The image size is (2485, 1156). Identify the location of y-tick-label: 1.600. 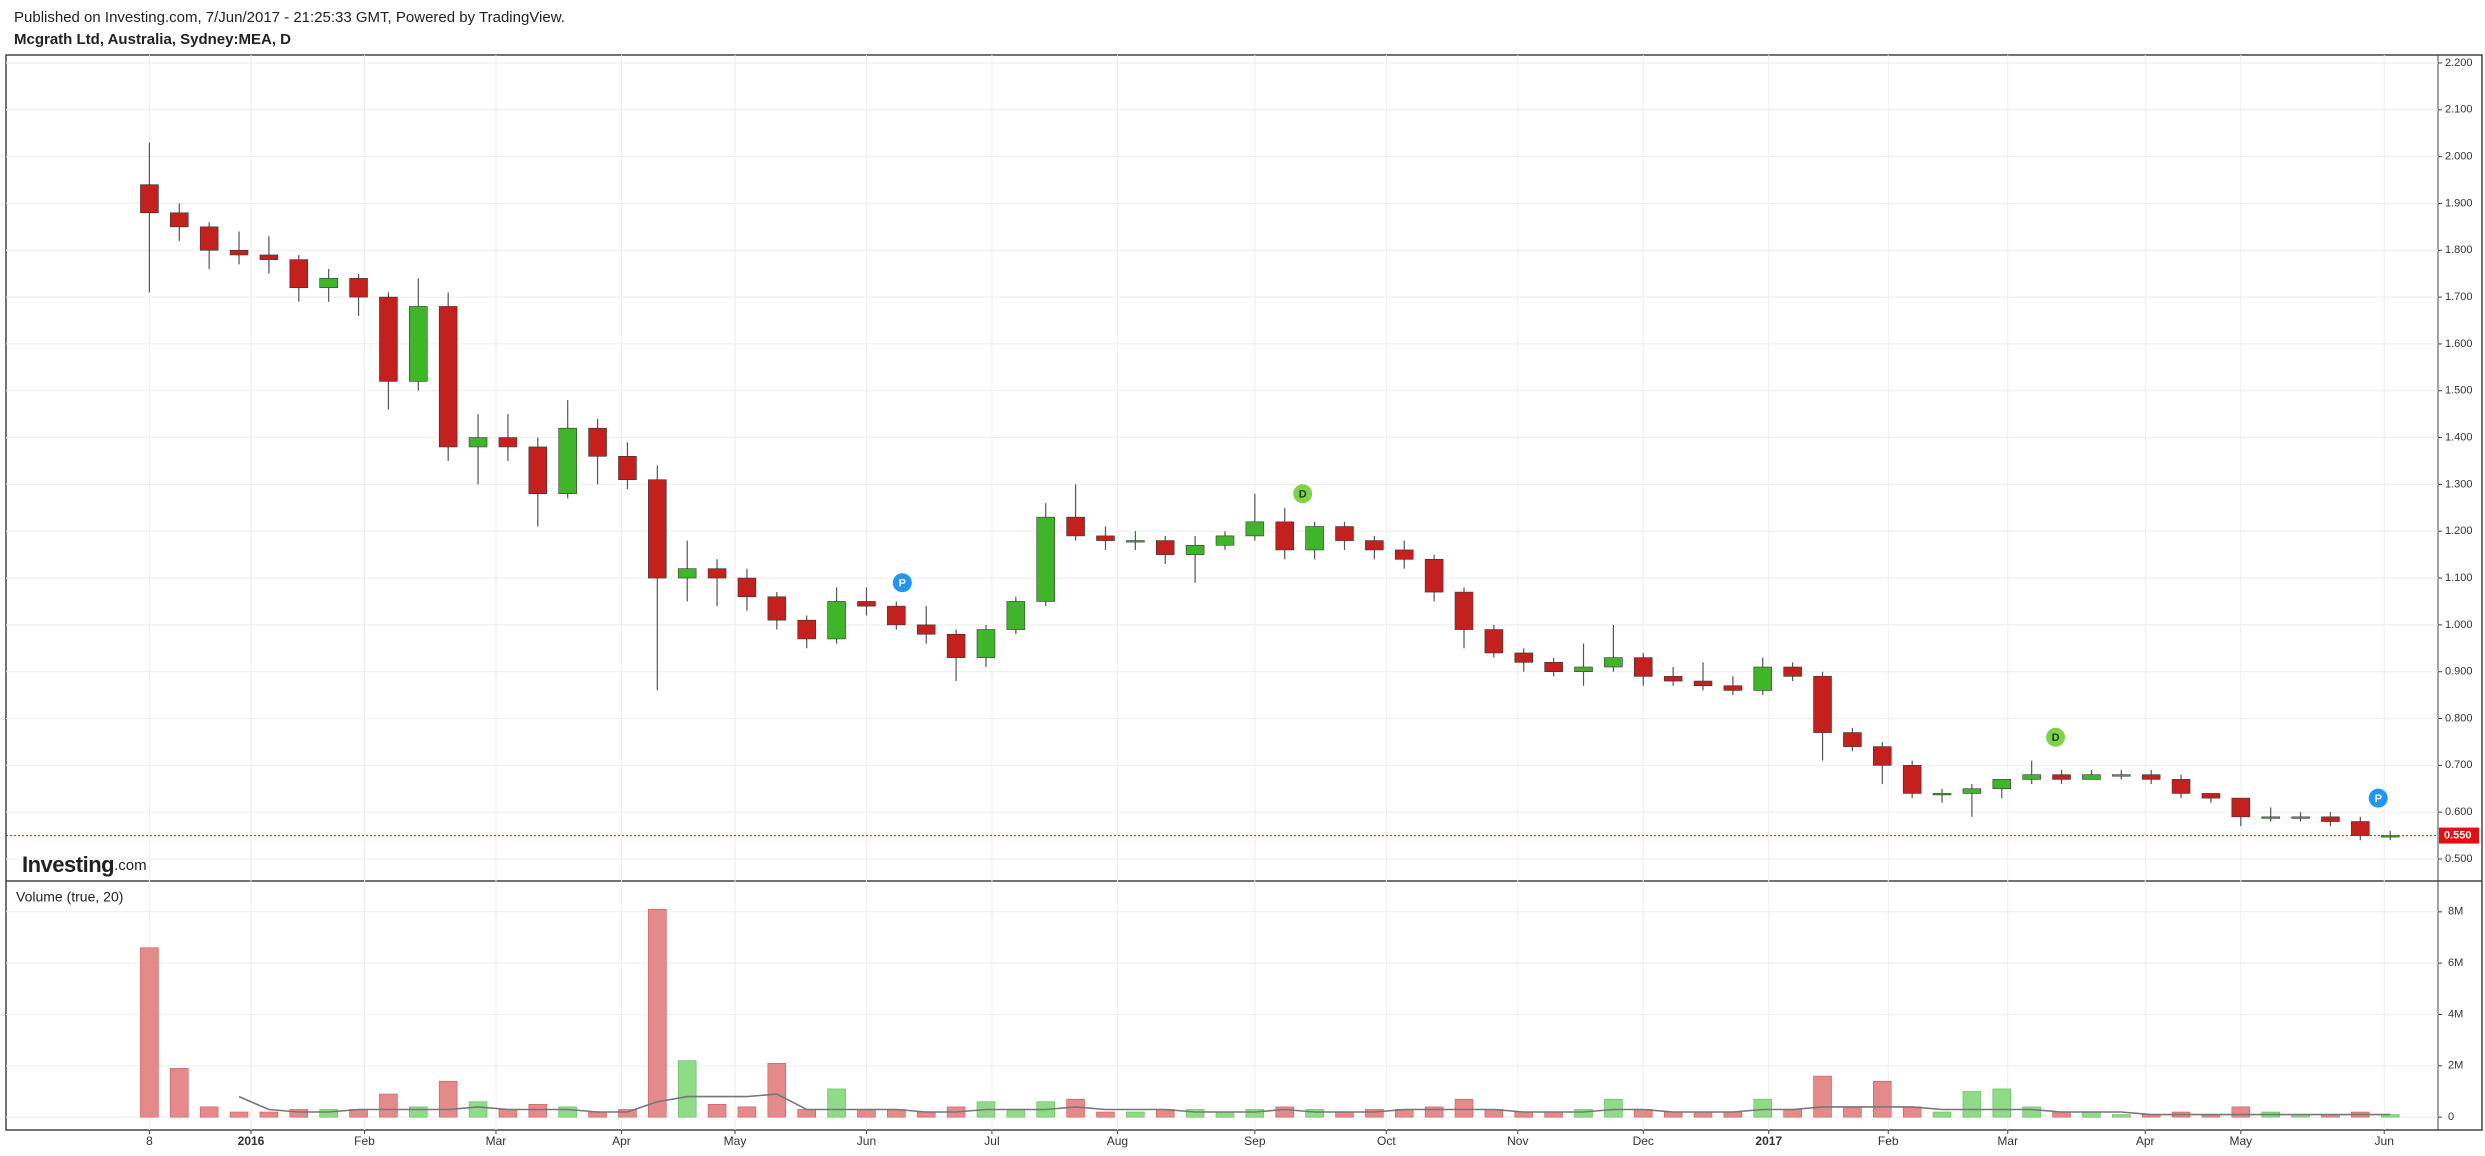
(2459, 344).